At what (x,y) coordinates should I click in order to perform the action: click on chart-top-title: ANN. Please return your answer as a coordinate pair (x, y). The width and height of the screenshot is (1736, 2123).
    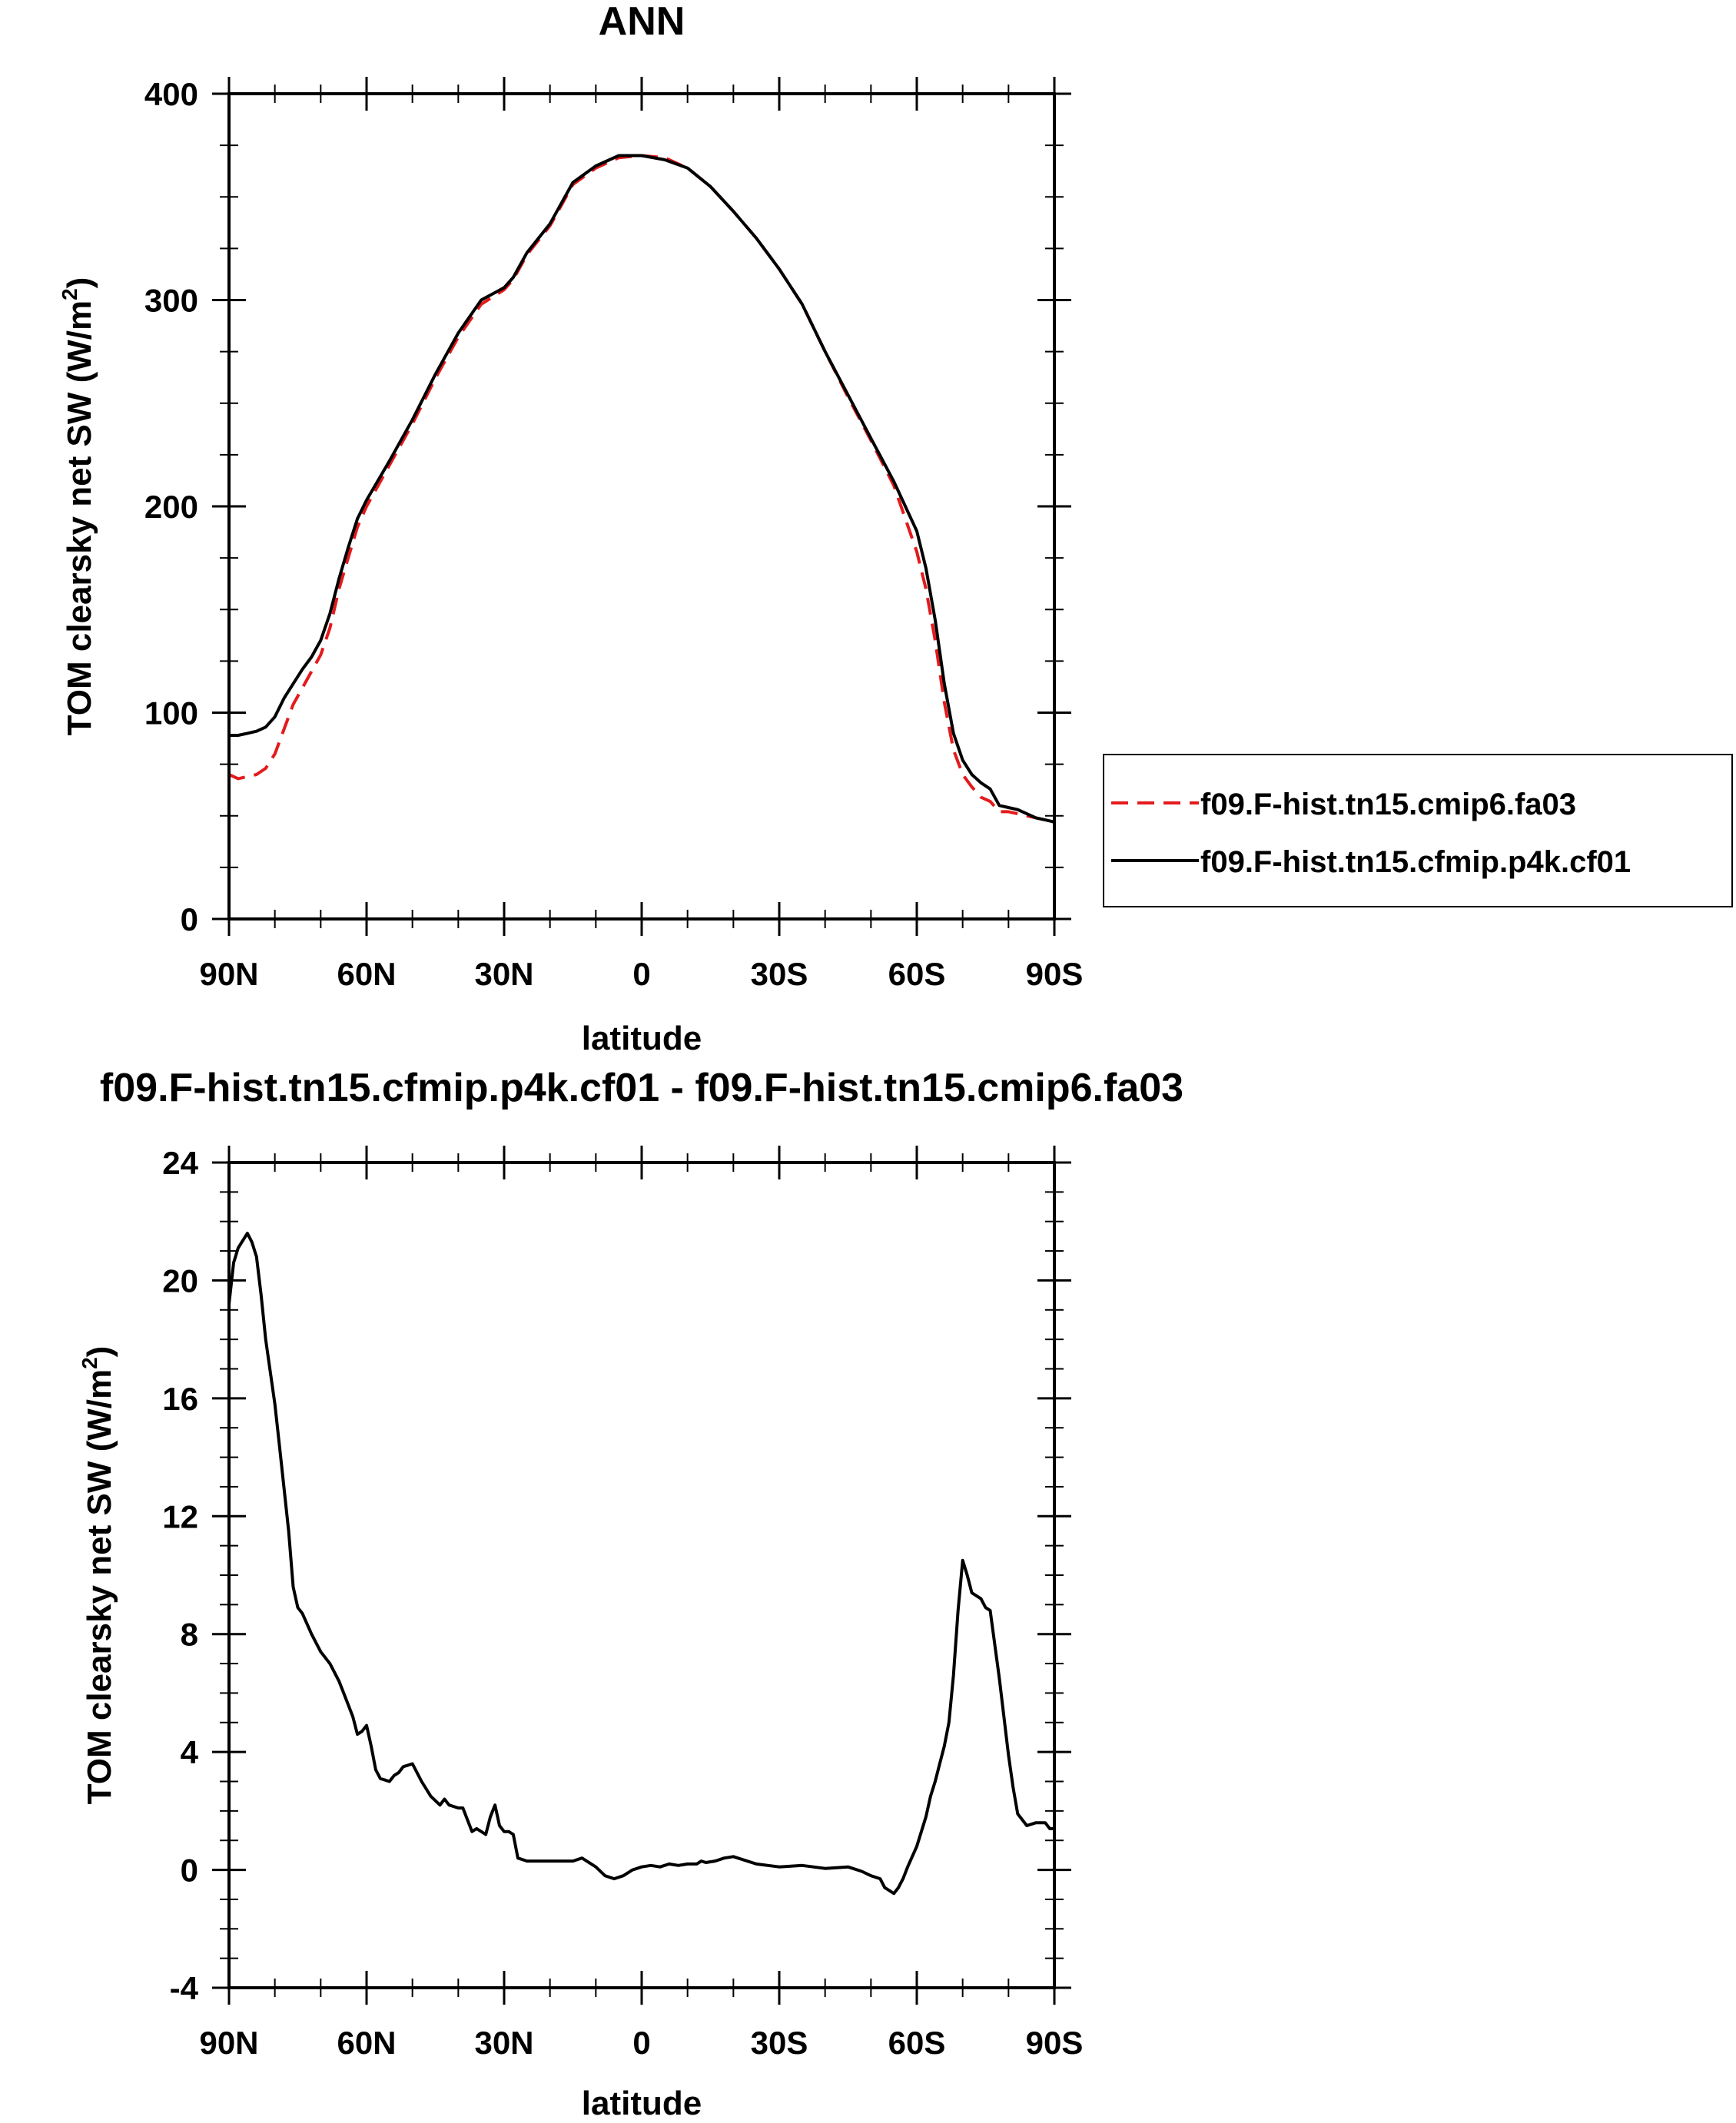
    Looking at the image, I should click on (642, 22).